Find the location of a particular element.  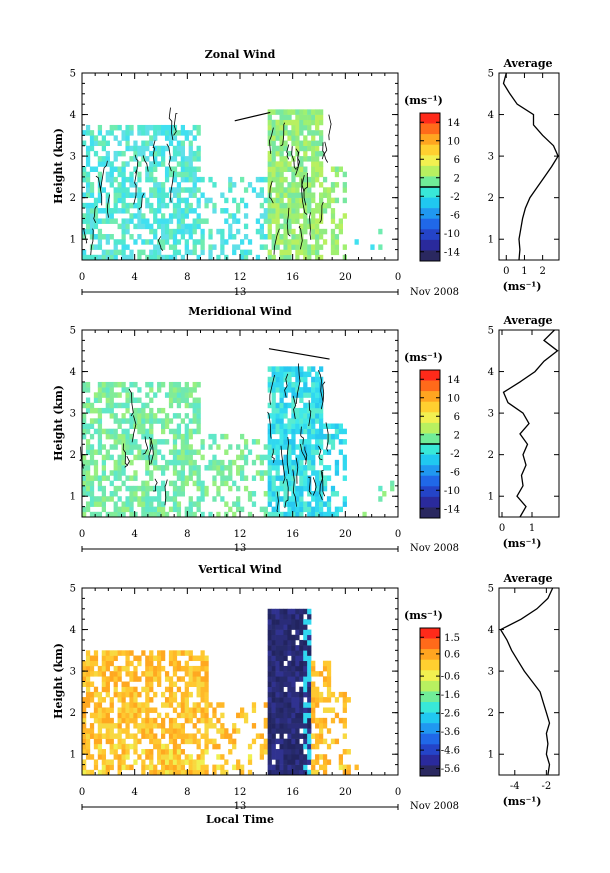

profile-y-tick-label: 3 is located at coordinates (491, 157).